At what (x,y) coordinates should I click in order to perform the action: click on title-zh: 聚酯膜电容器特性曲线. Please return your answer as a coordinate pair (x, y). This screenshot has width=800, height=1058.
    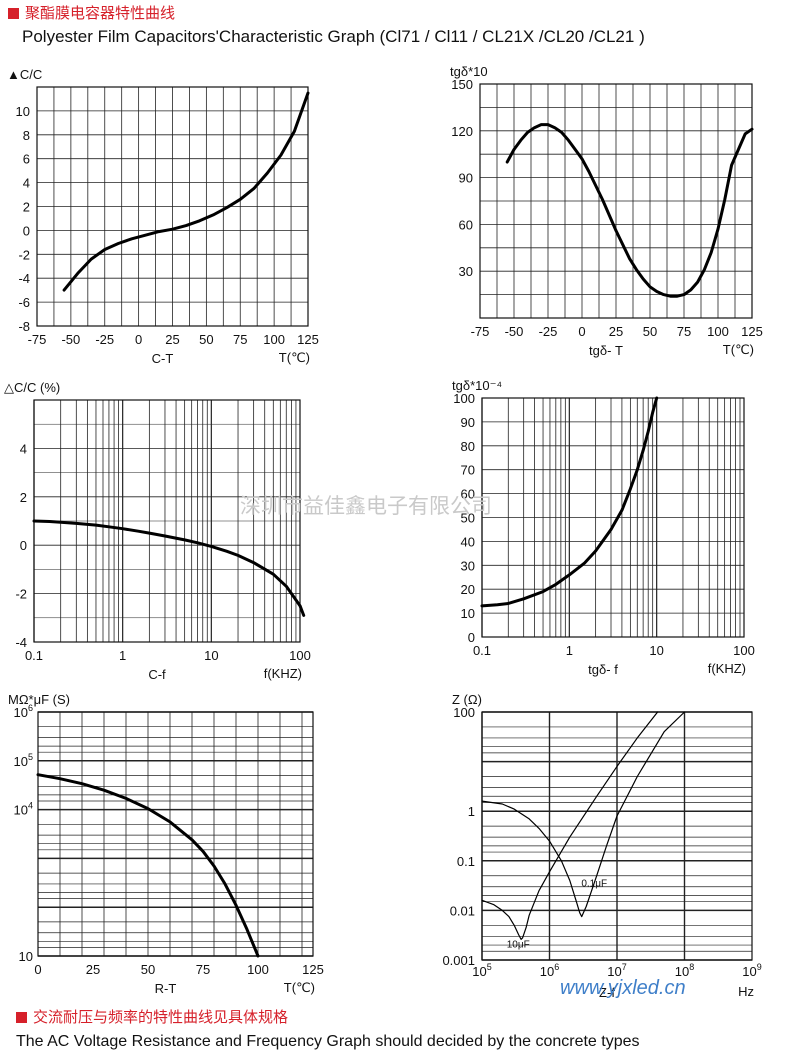
    Looking at the image, I should click on (398, 14).